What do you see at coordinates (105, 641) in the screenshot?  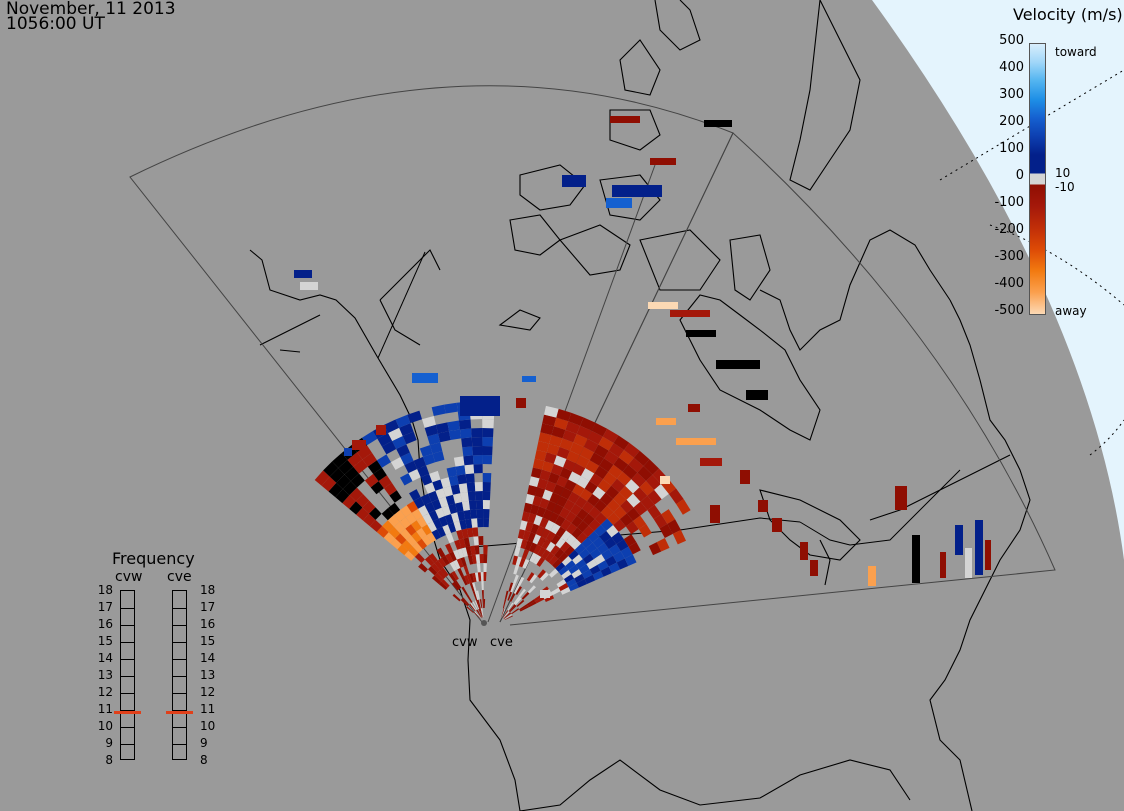 I see `freq-scale-label: 15` at bounding box center [105, 641].